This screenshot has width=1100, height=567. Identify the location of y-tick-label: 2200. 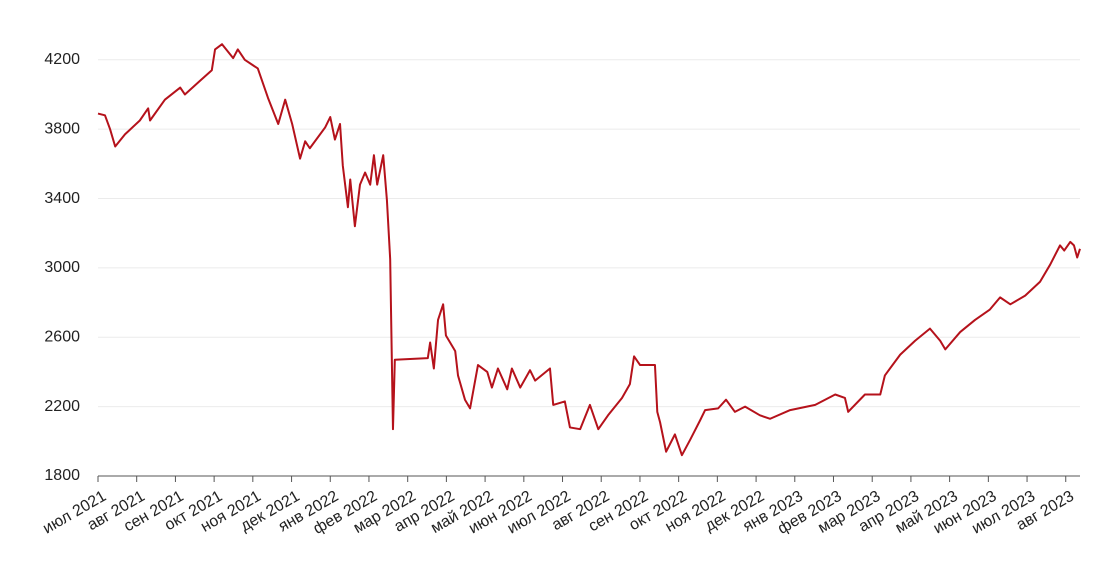
(62, 406).